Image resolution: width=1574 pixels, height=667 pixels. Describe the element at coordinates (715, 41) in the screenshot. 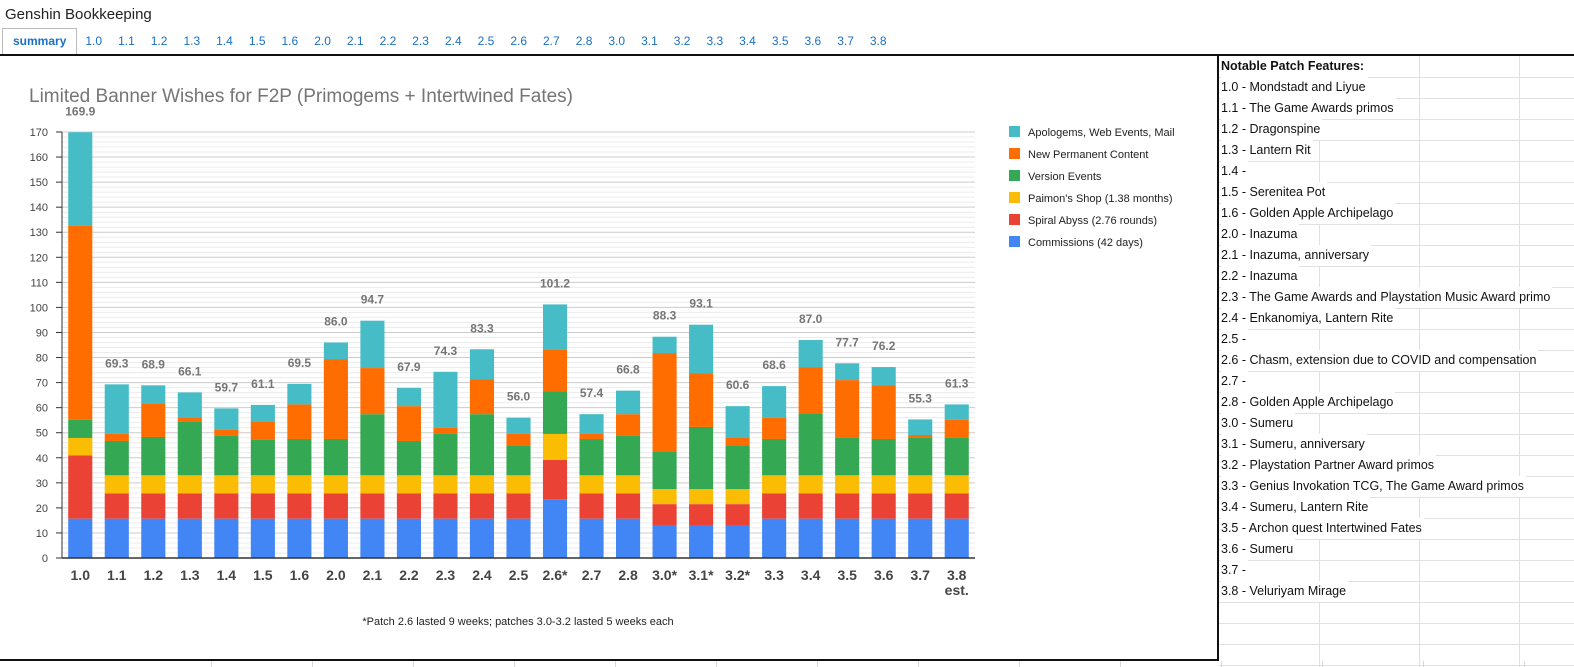

I see `tab-3-3: 3.3` at that location.